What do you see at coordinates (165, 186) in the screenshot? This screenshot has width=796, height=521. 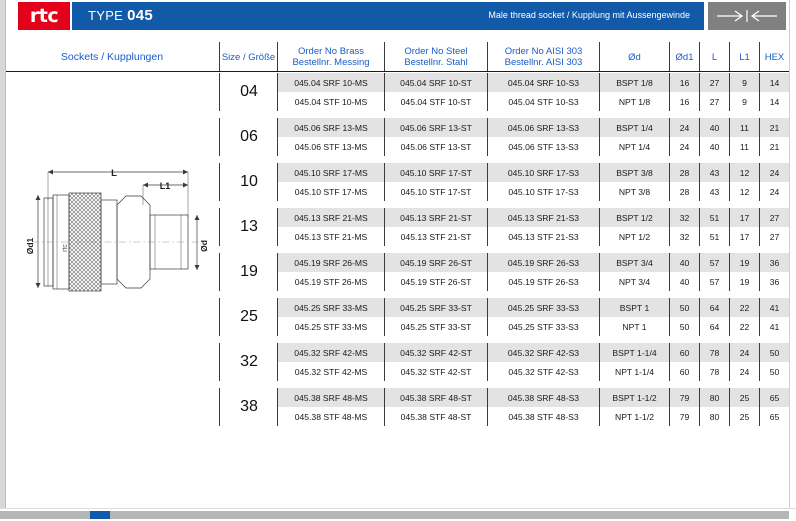 I see `dim-label-L1: L1` at bounding box center [165, 186].